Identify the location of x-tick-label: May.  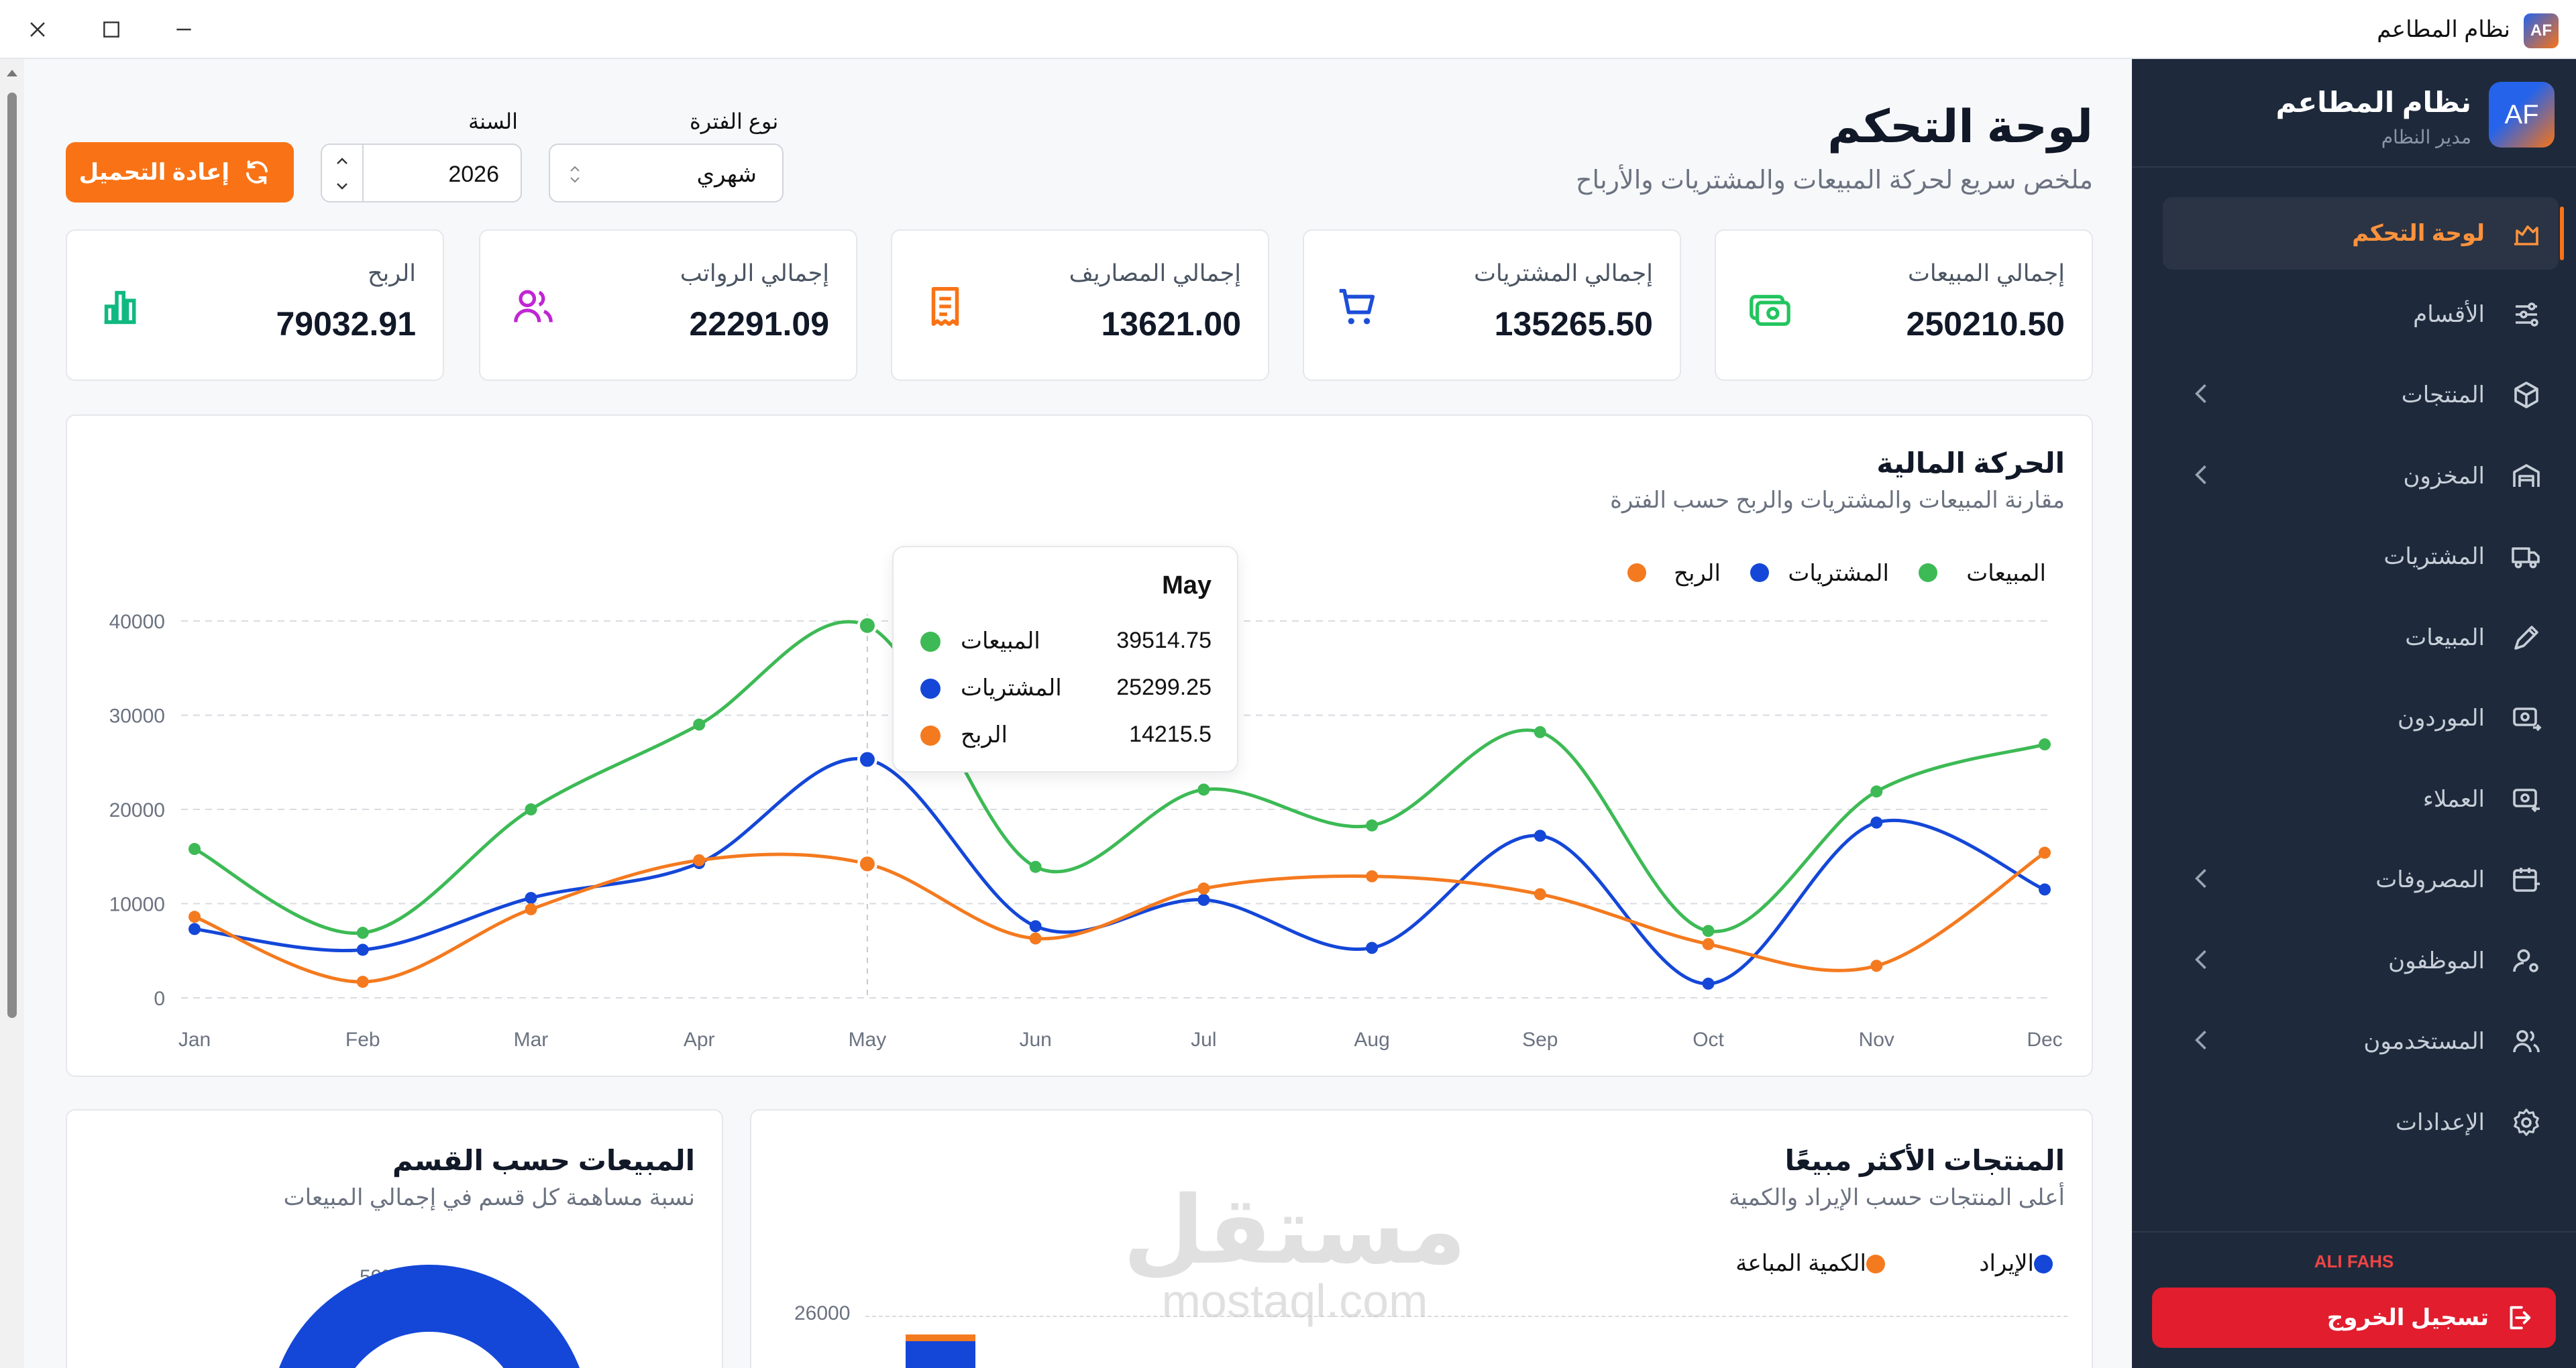
(868, 1040).